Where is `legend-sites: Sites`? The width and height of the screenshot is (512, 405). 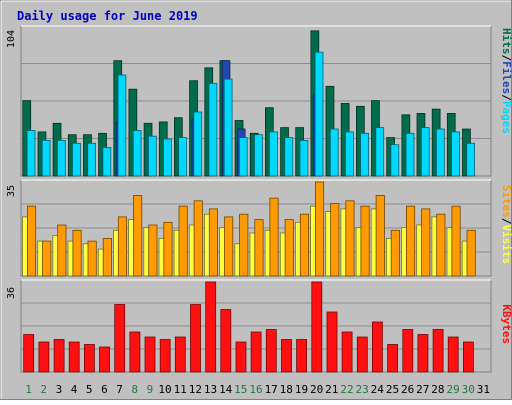
legend-sites: Sites is located at coordinates (506, 201).